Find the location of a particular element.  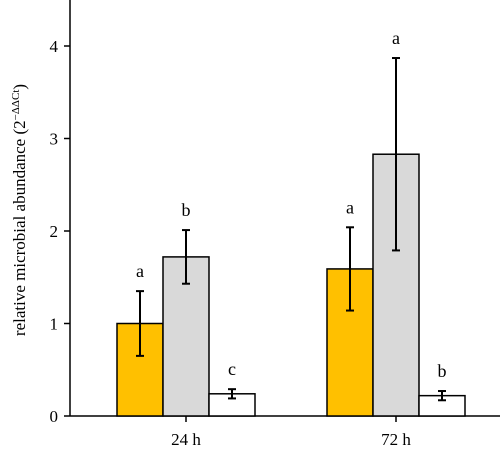

y-tick-label: 4 is located at coordinates (54, 46).